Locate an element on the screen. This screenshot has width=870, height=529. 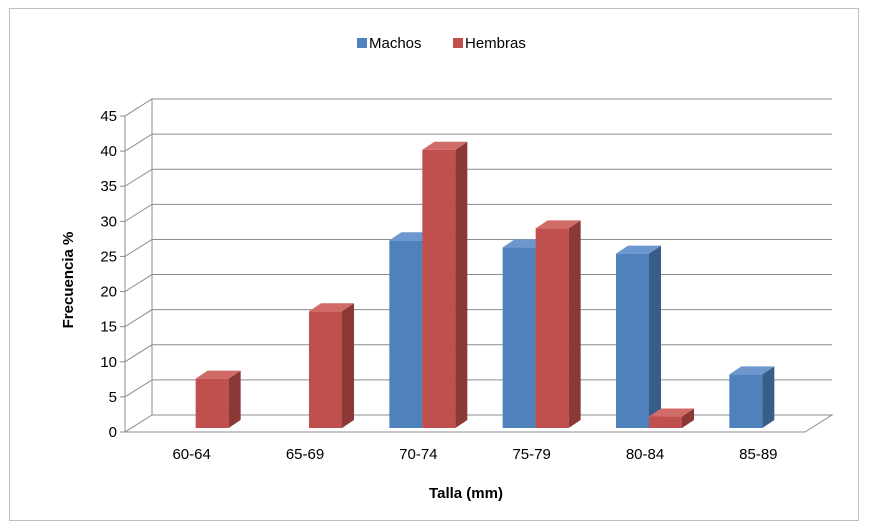
y-tick-label: 15 is located at coordinates (108, 327).